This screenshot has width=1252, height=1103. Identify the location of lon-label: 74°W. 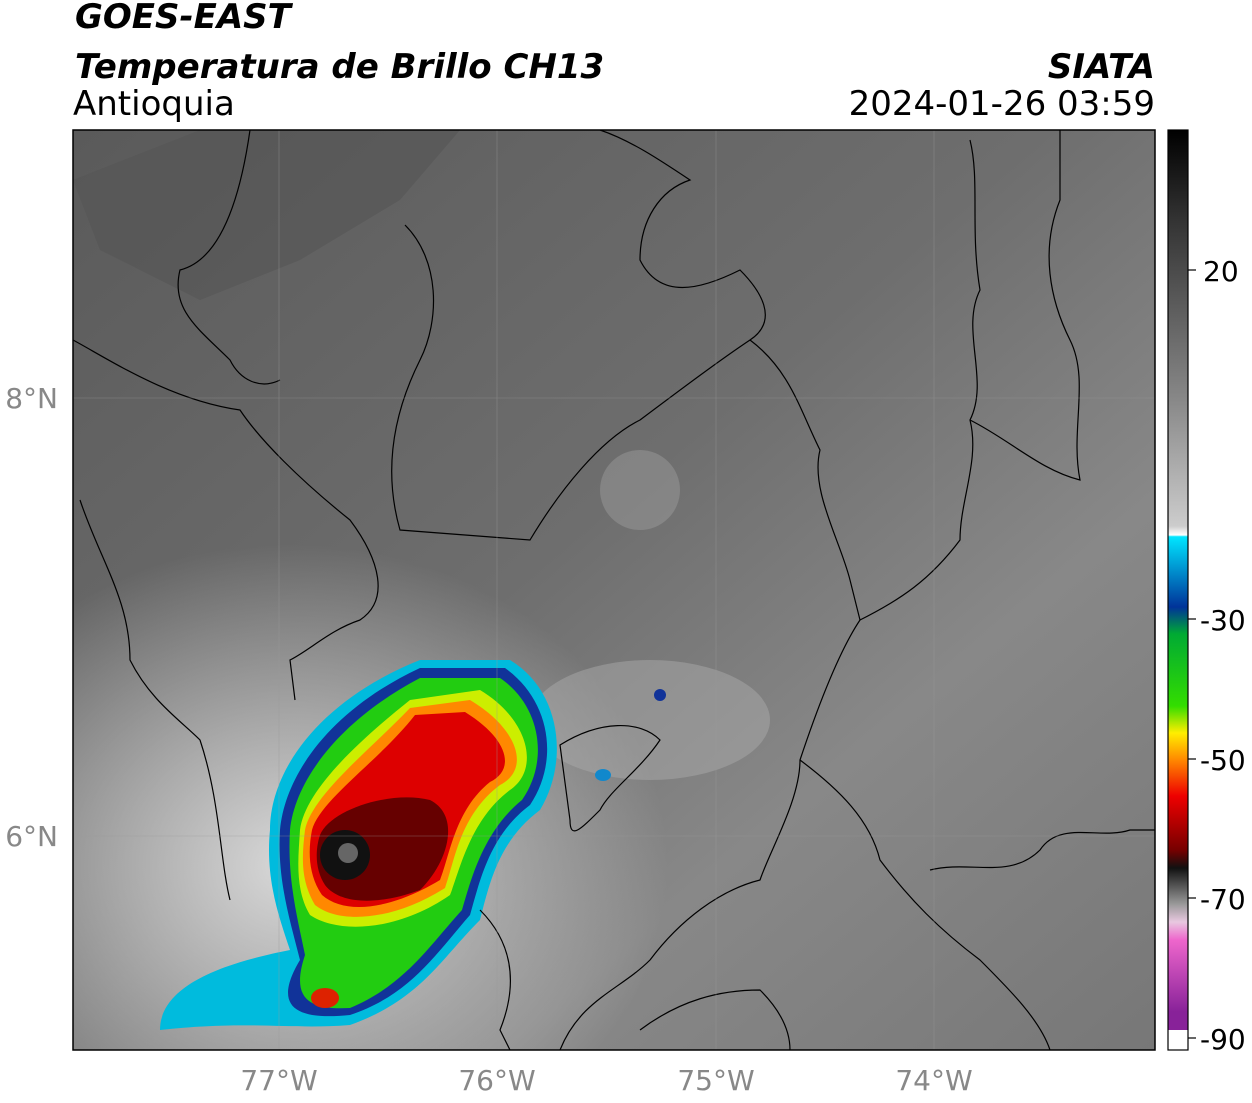
(933, 1080).